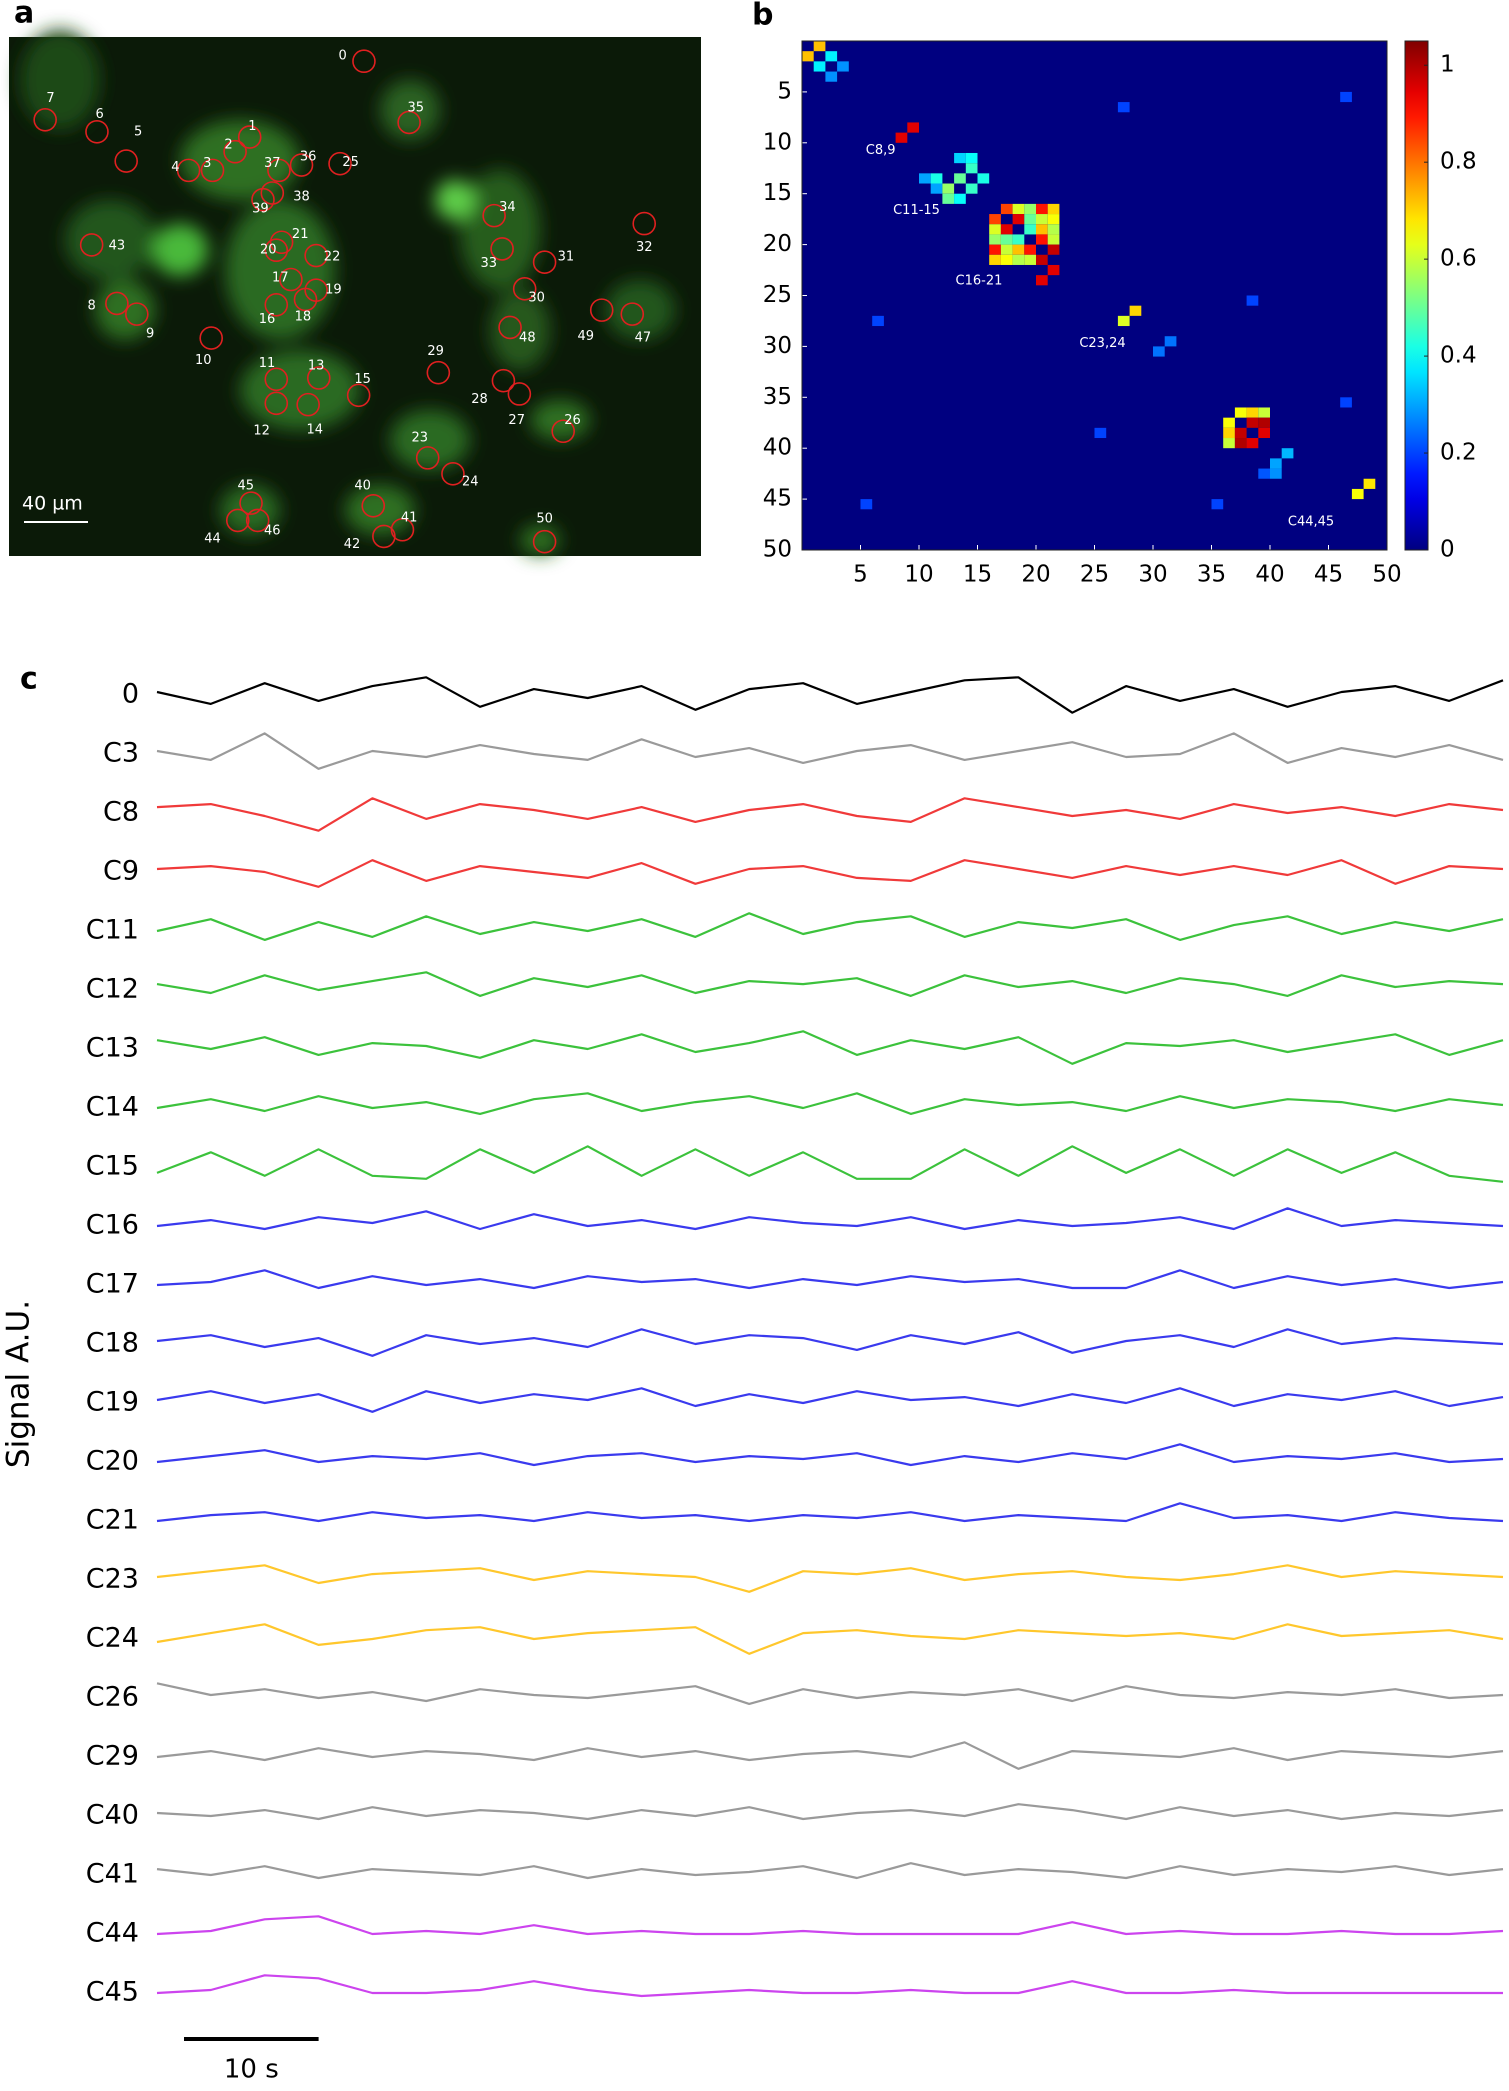 Image resolution: width=1509 pixels, height=2091 pixels. I want to click on trace-label: C18, so click(112, 1343).